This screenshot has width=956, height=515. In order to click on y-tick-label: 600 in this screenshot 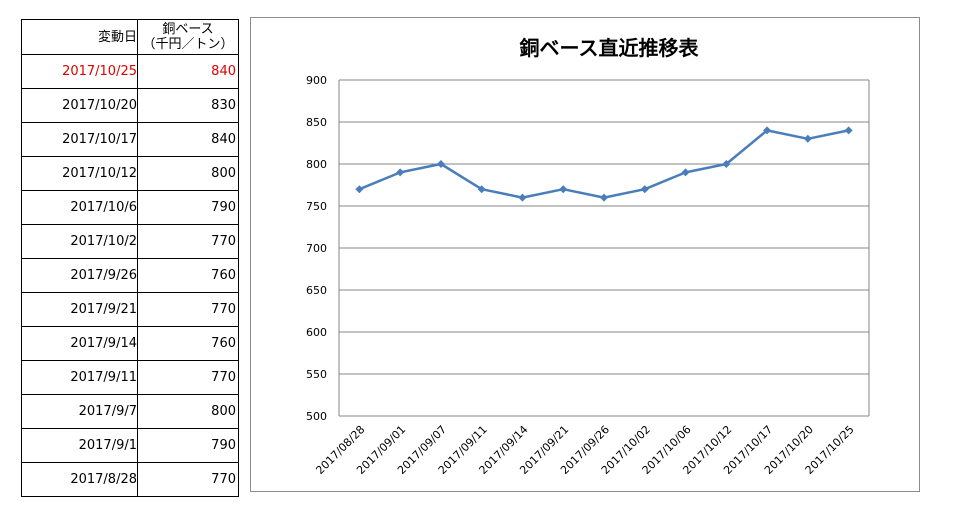, I will do `click(316, 332)`.